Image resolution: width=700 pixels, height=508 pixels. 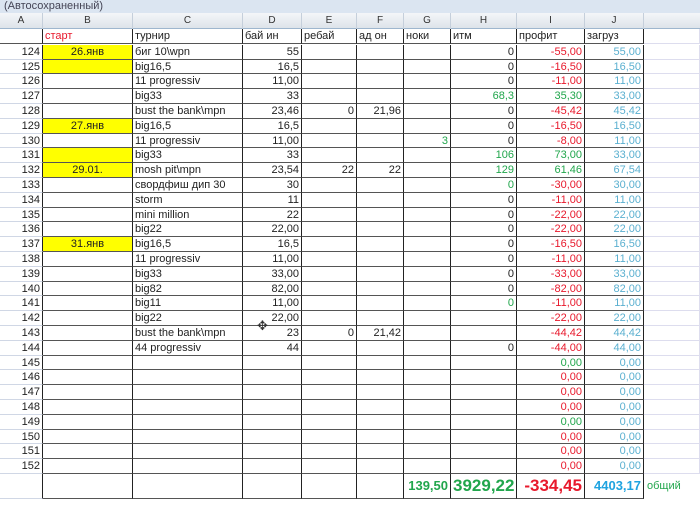 What do you see at coordinates (551, 215) in the screenshot?
I see `cell-i: -22,00` at bounding box center [551, 215].